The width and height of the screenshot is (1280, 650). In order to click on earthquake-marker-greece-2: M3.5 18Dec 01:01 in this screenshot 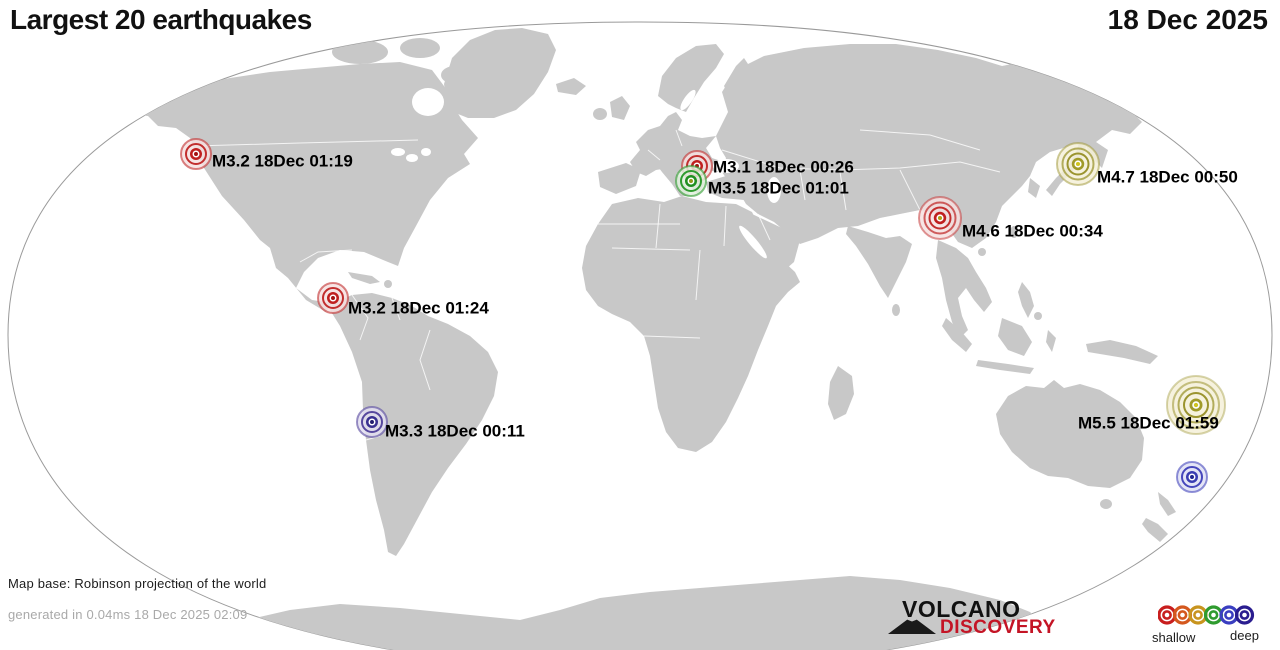, I will do `click(761, 181)`.